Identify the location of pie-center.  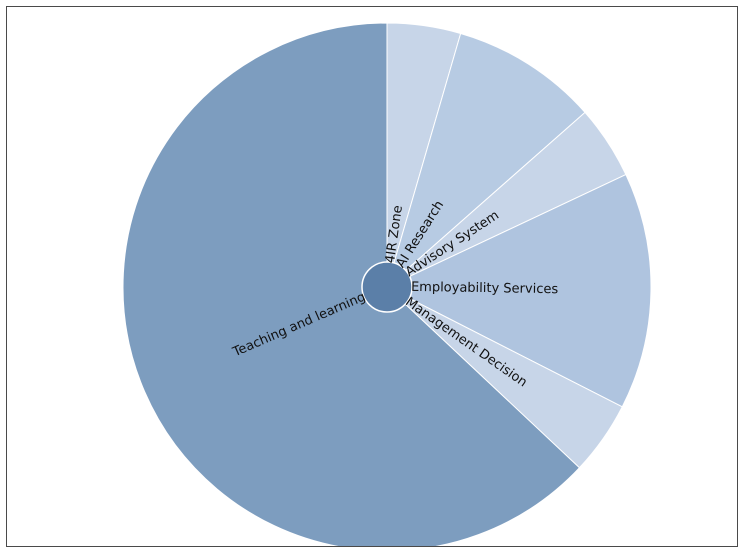
(387, 287).